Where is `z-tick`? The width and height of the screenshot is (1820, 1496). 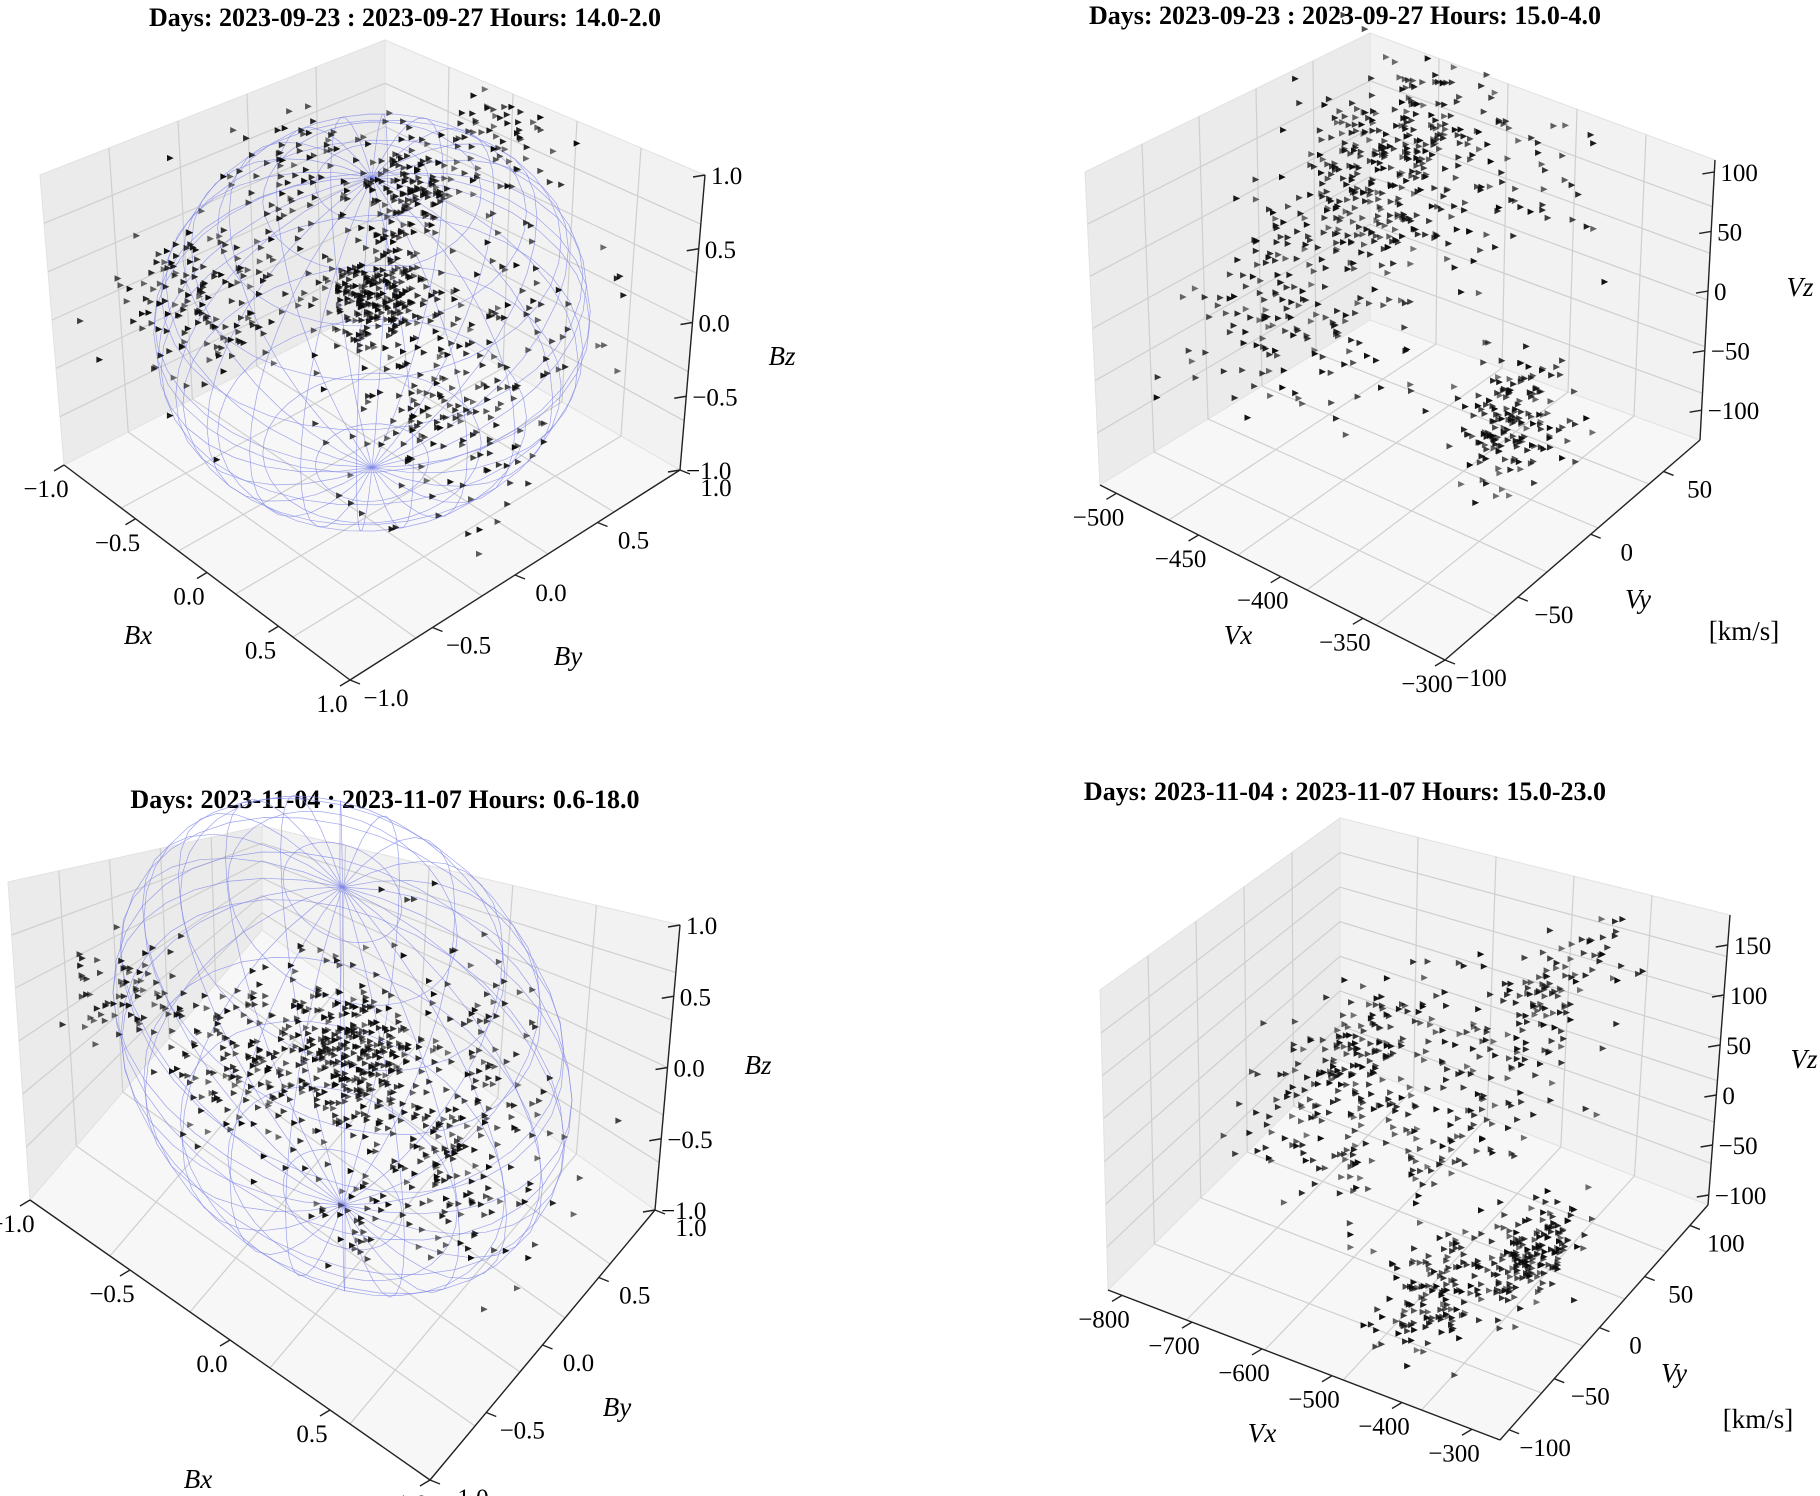 z-tick is located at coordinates (1710, 1096).